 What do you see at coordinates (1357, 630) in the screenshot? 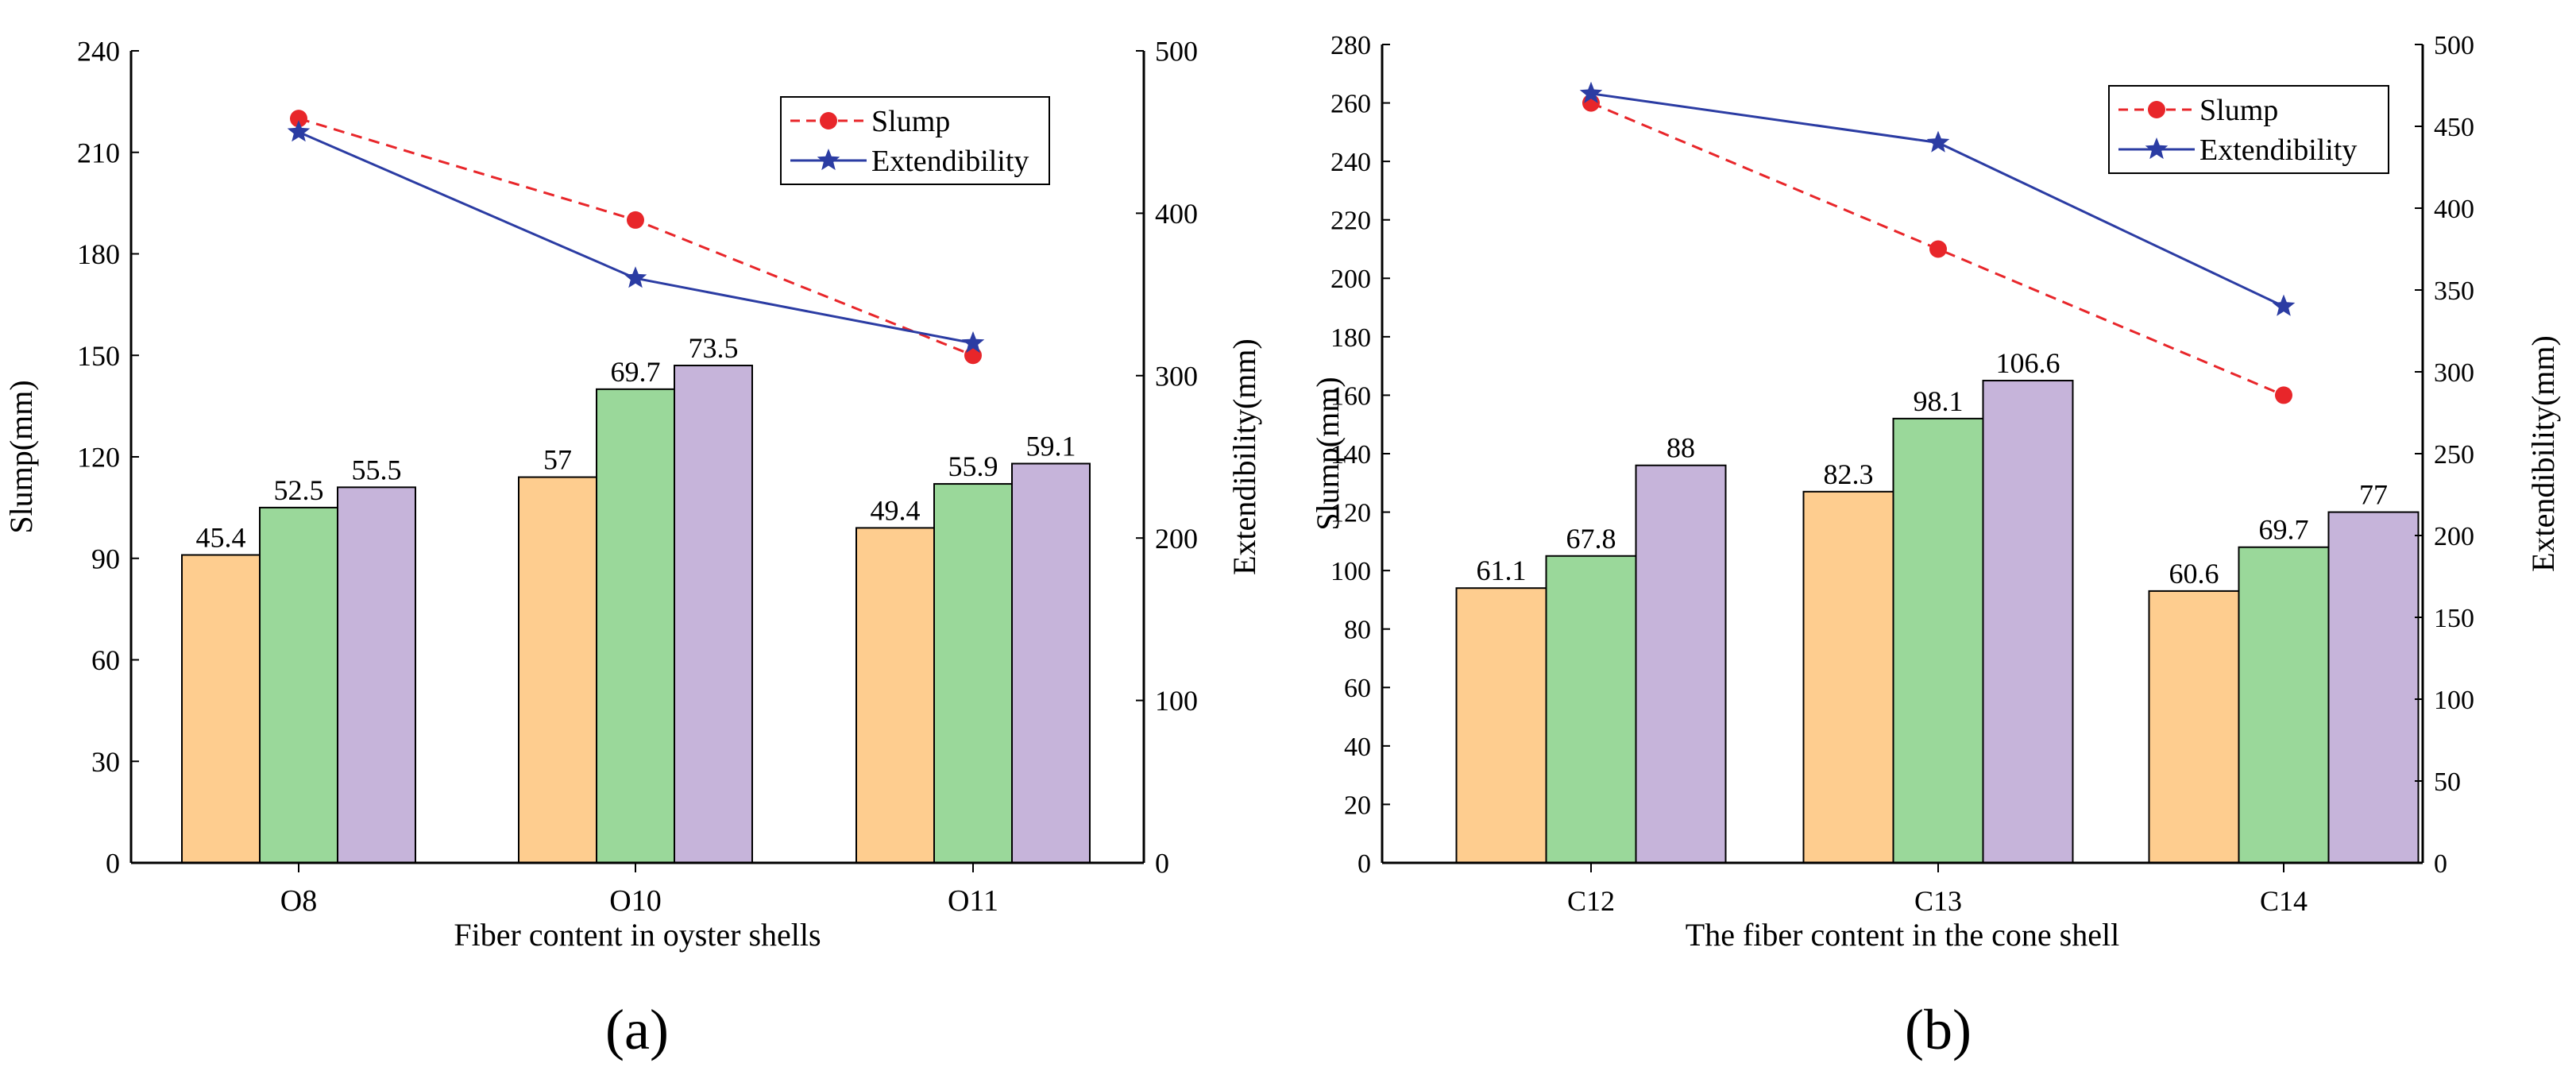
I see `left-y-tick-label: 80` at bounding box center [1357, 630].